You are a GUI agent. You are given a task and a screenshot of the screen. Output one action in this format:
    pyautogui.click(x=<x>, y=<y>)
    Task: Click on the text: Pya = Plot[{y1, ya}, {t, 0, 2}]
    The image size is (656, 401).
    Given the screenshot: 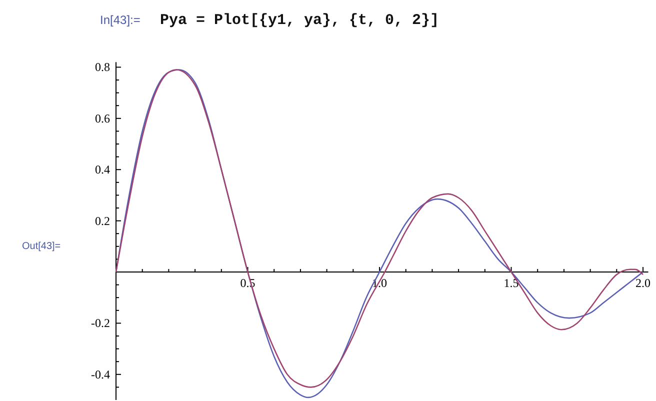 What is the action you would take?
    pyautogui.click(x=300, y=20)
    